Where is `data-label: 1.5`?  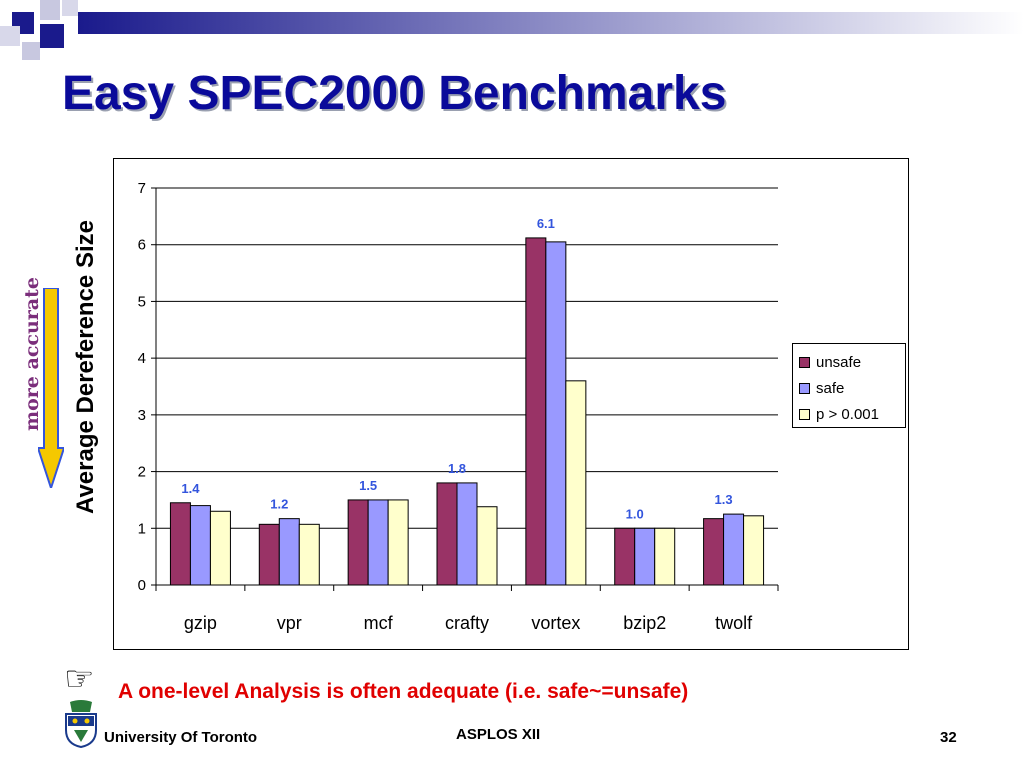
data-label: 1.5 is located at coordinates (368, 485).